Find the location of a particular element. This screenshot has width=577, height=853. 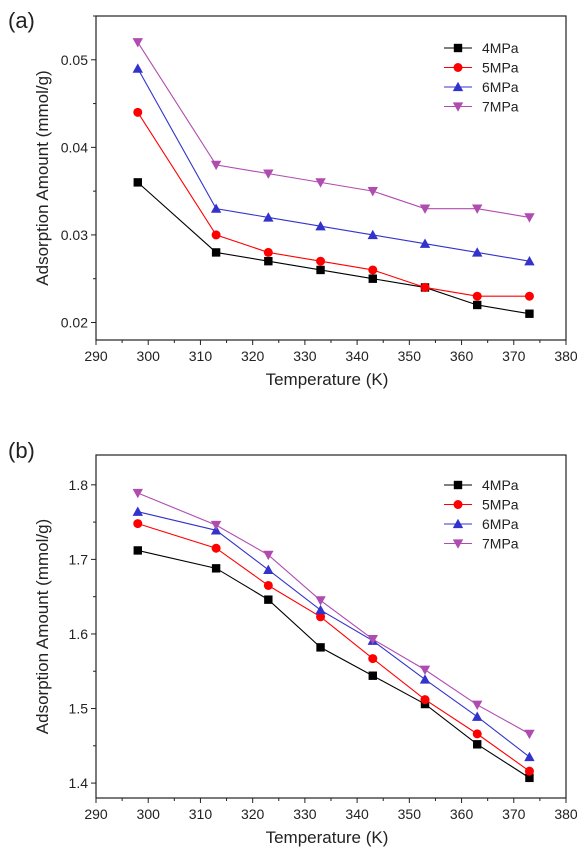

series-line-7MPa is located at coordinates (333, 129).